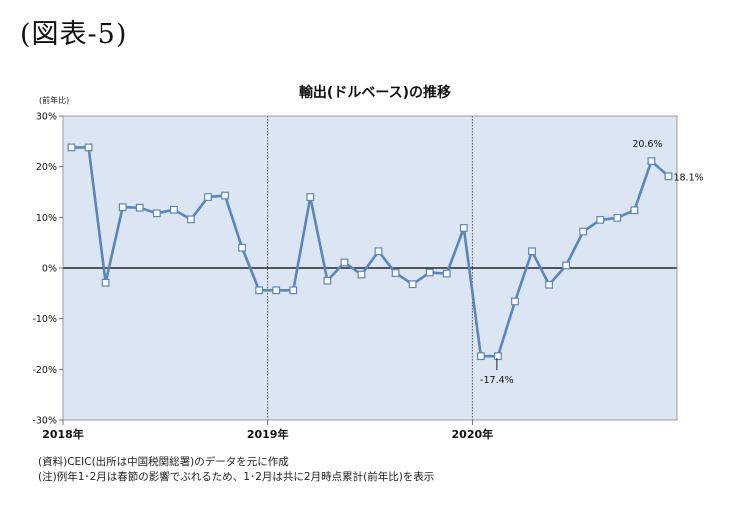 Image resolution: width=745 pixels, height=512 pixels. What do you see at coordinates (375, 92) in the screenshot?
I see `chart-title: 輸出(ドルベース)の推移` at bounding box center [375, 92].